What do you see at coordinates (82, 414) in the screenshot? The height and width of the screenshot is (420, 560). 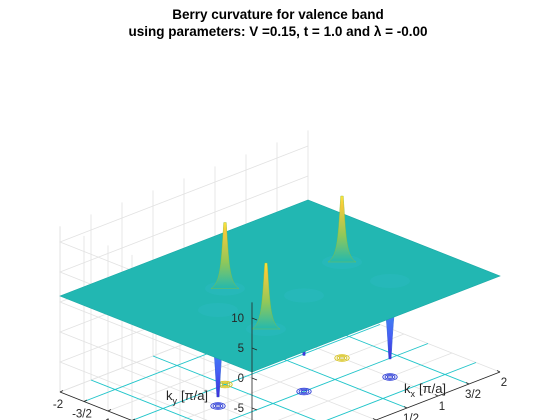 I see `ky-tick-label: -3/2` at bounding box center [82, 414].